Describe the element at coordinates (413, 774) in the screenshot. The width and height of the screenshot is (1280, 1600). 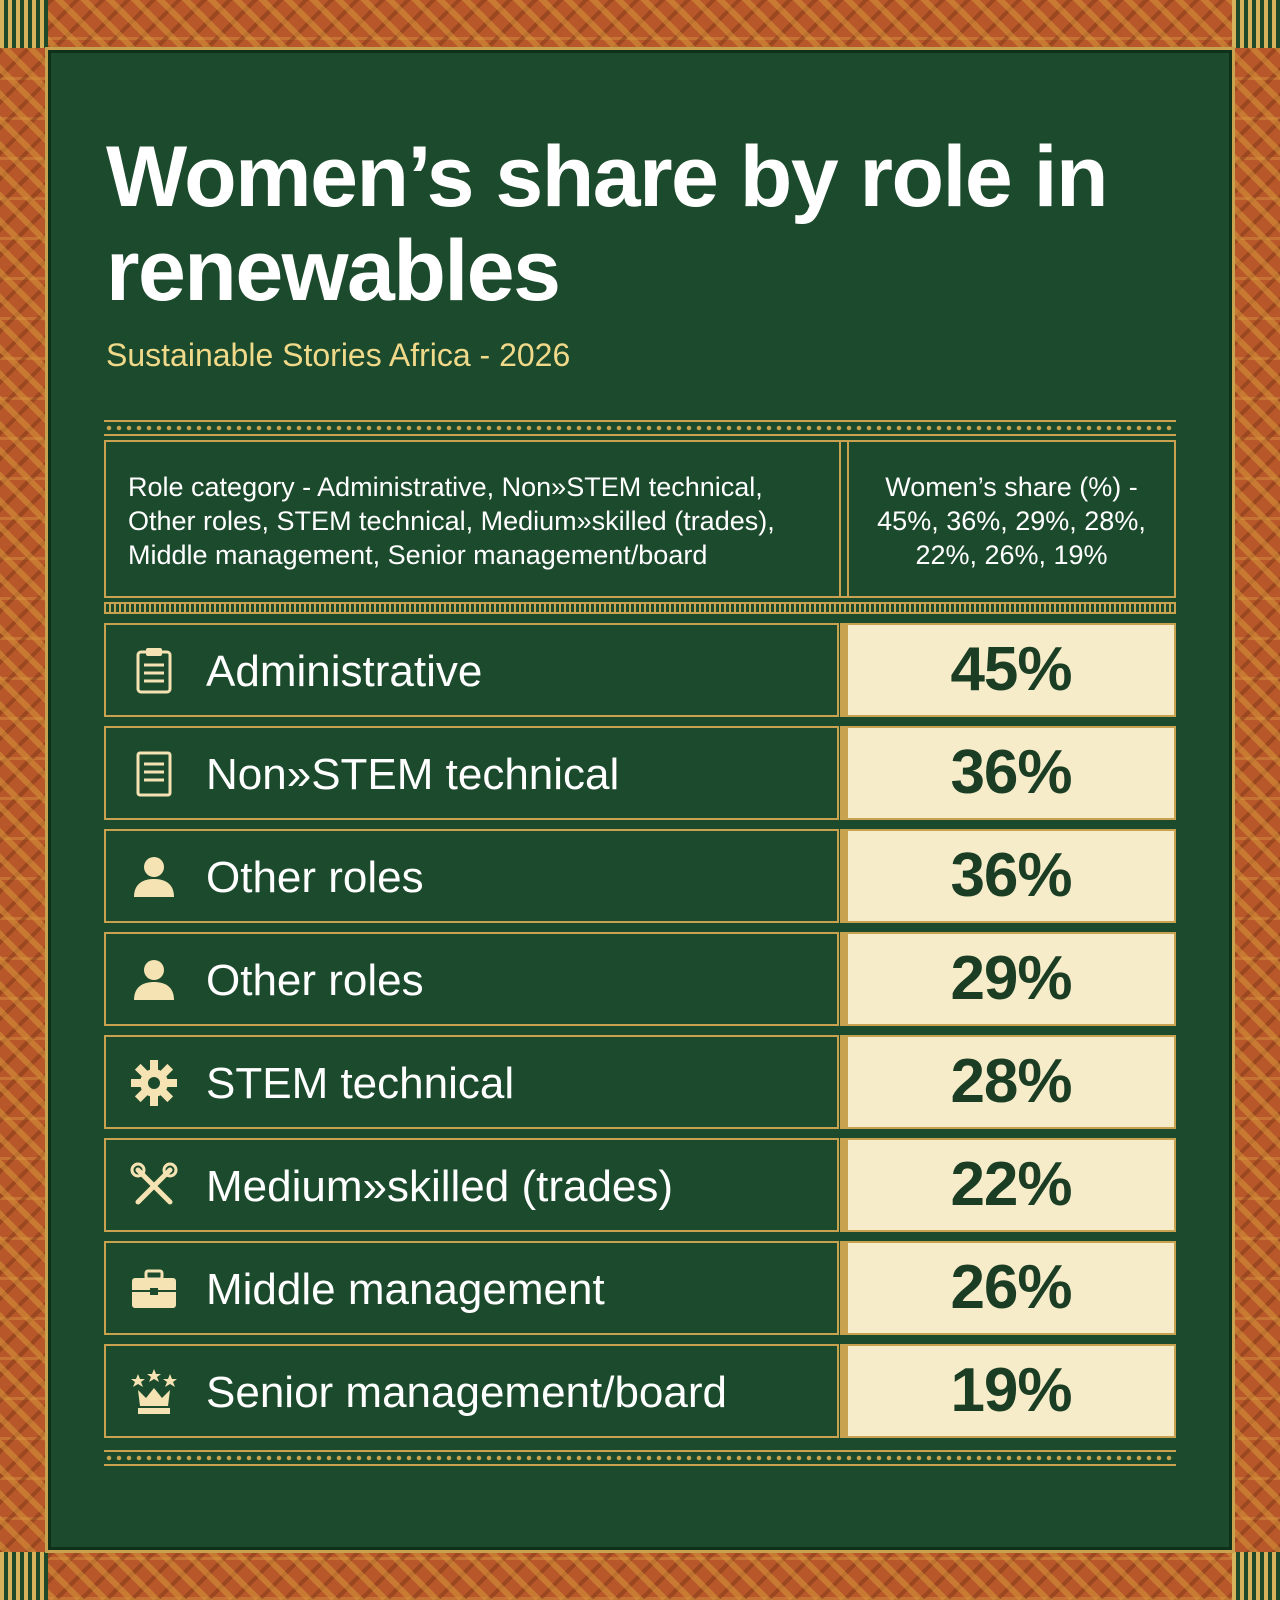
I see `role-label: Non»STEM technical` at that location.